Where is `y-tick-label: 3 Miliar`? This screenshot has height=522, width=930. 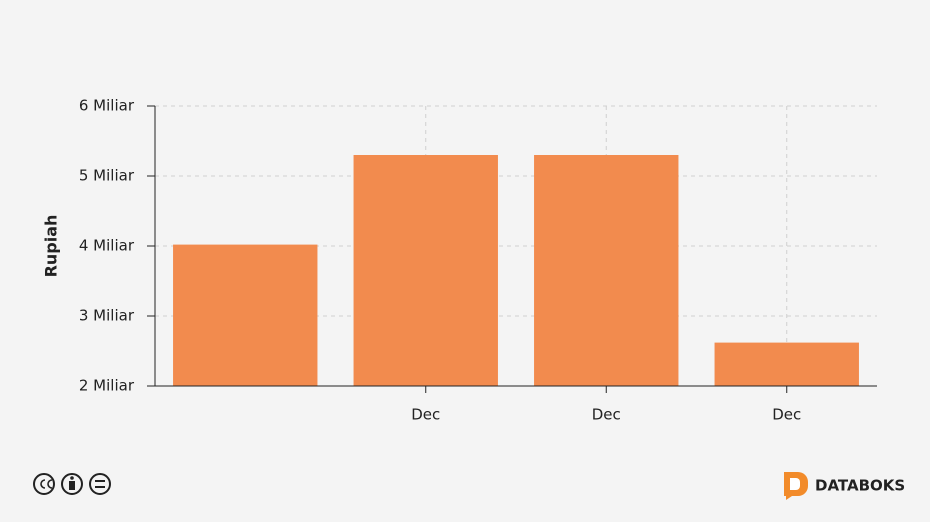 y-tick-label: 3 Miliar is located at coordinates (107, 316).